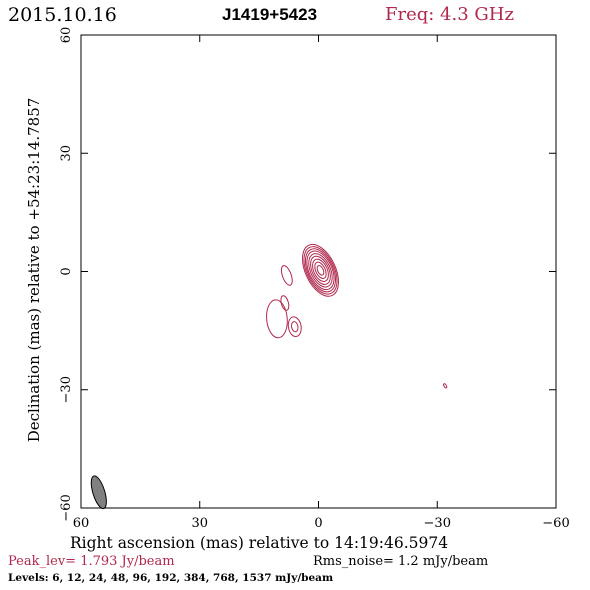  I want to click on y-tick-label: 30, so click(66, 153).